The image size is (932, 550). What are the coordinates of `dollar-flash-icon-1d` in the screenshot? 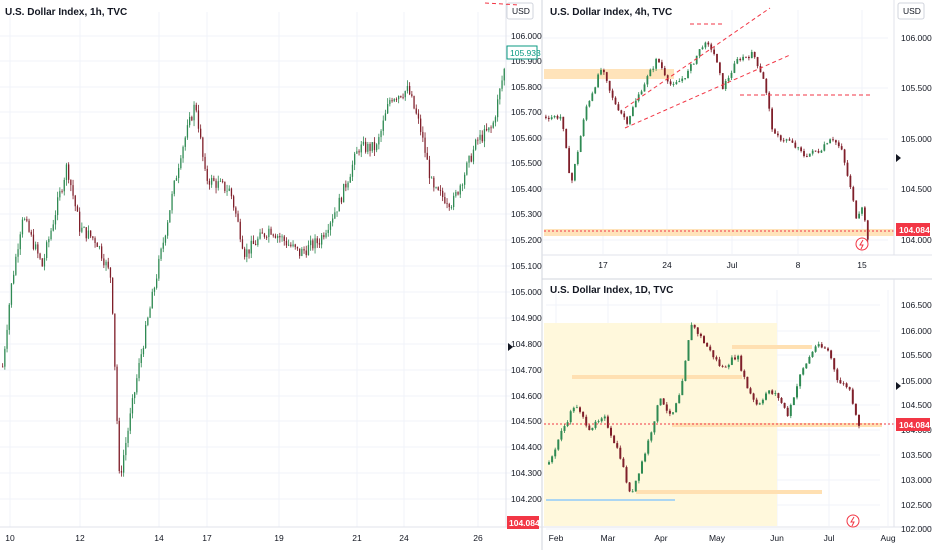 It's located at (853, 521).